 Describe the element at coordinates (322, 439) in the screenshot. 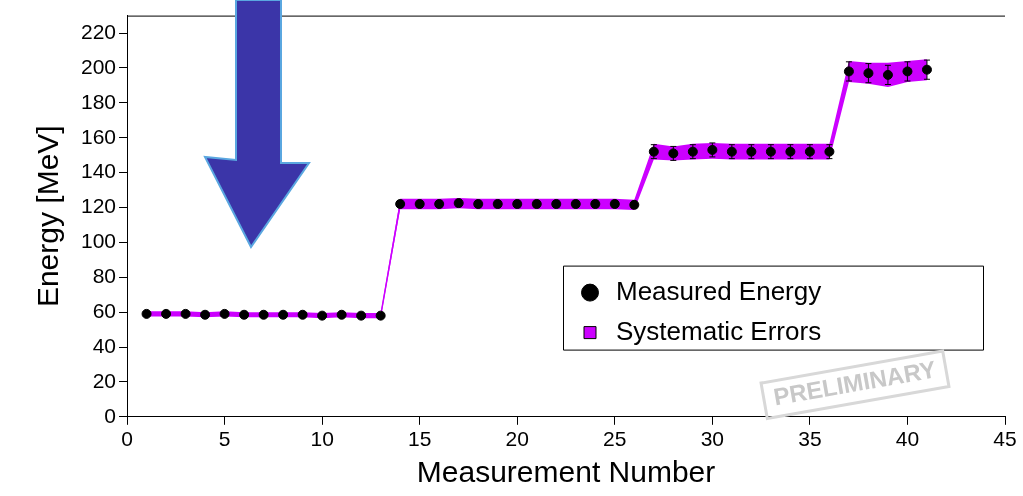

I see `x-tick-label: 10` at that location.